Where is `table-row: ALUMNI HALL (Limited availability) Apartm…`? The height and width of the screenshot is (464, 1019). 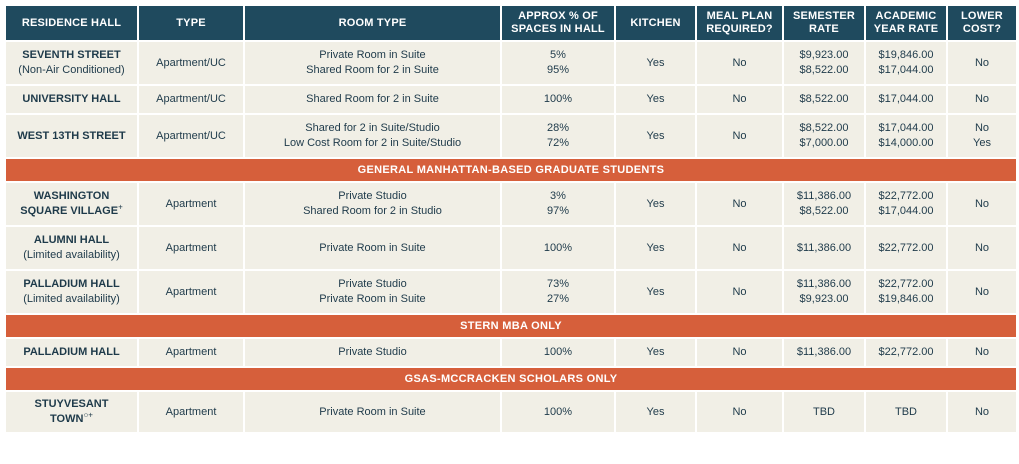
table-row: ALUMNI HALL (Limited availability) Apartm… is located at coordinates (511, 248).